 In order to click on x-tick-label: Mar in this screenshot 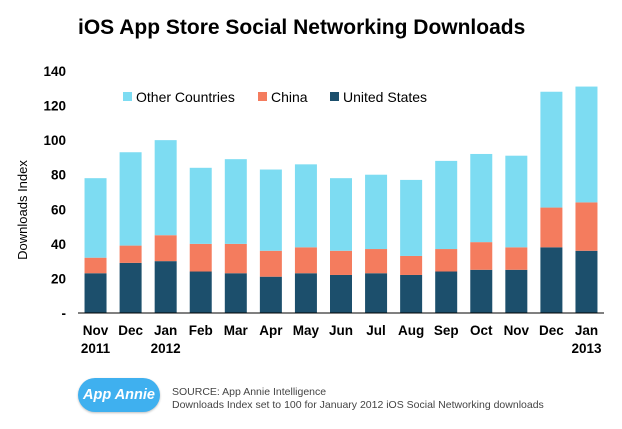, I will do `click(236, 330)`.